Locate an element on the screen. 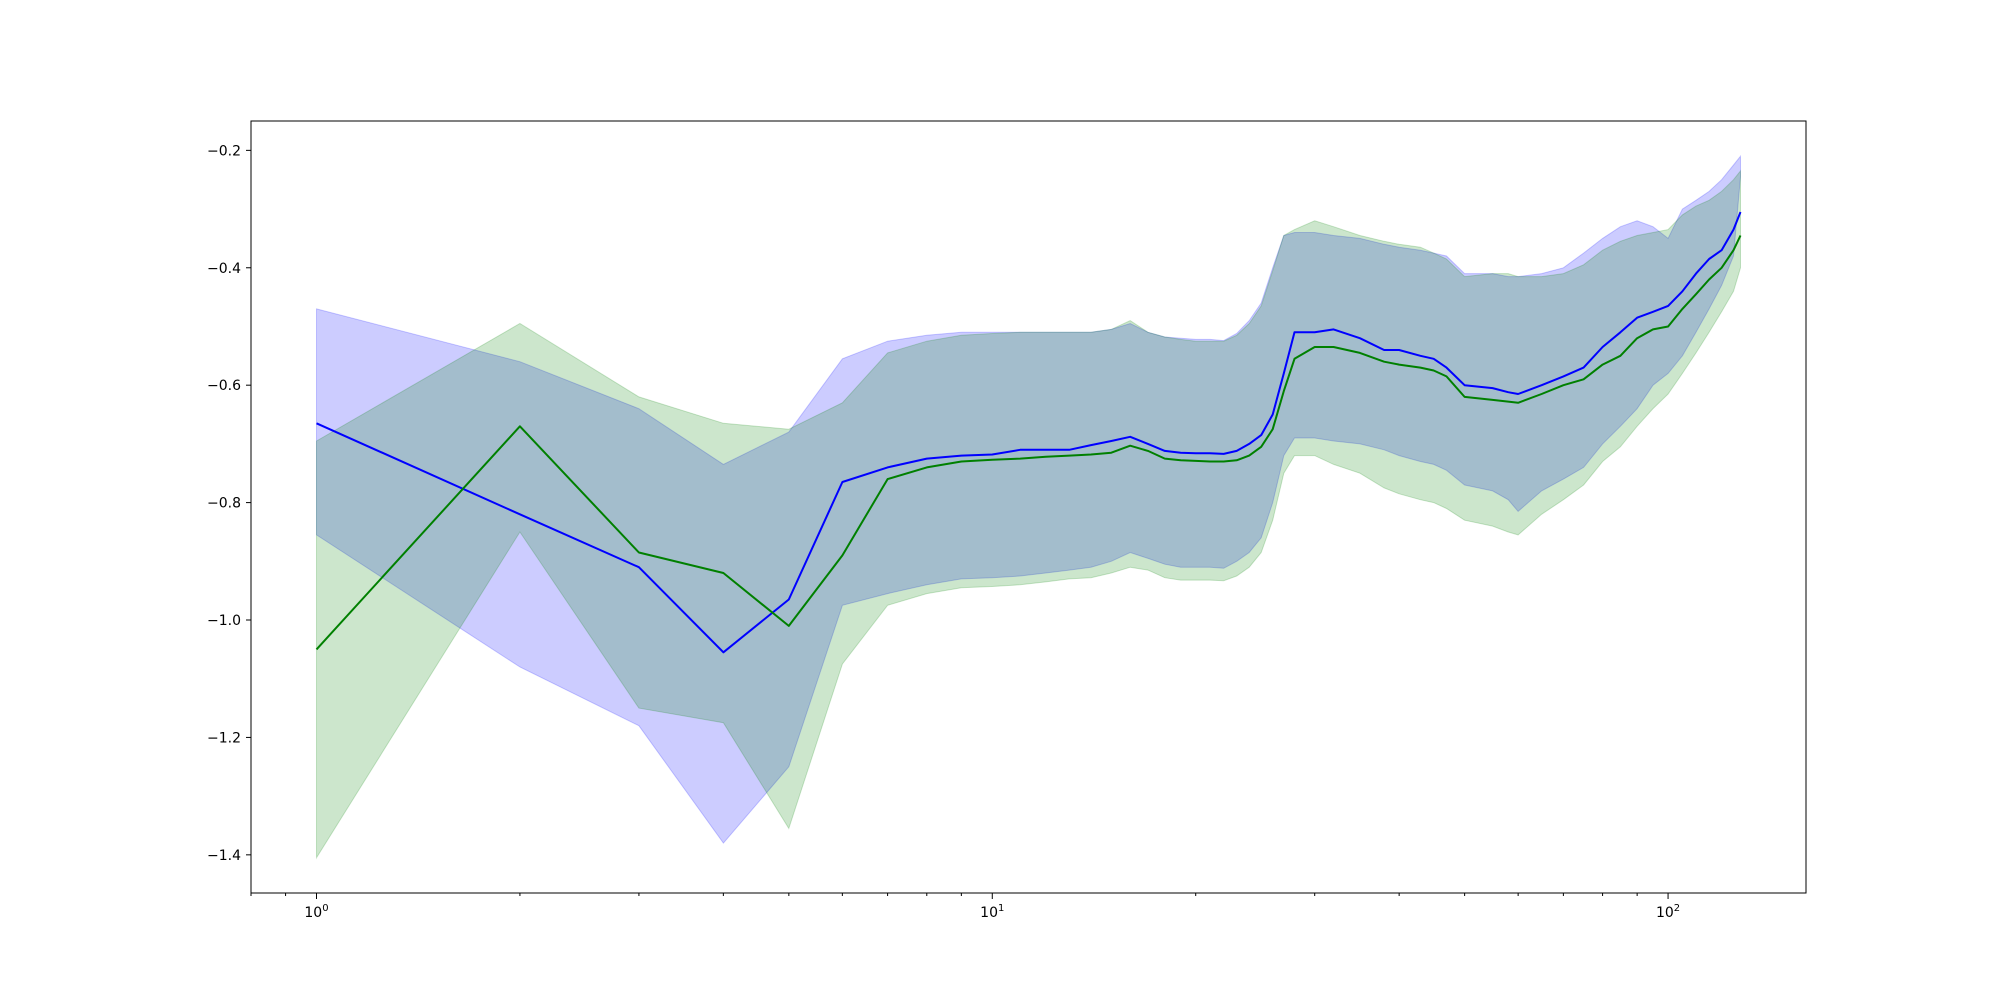 The width and height of the screenshot is (2000, 1000). y-tick-label: −1.4 is located at coordinates (224, 856).